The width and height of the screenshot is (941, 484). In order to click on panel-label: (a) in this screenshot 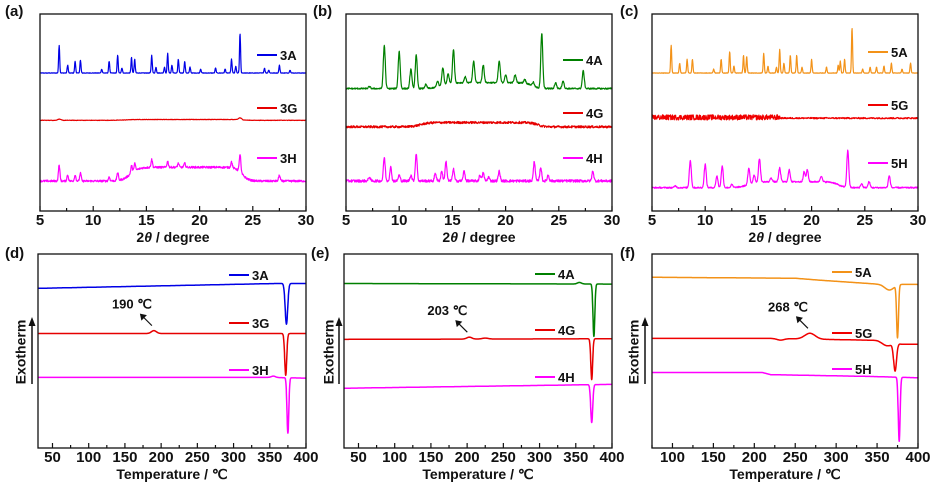, I will do `click(14, 11)`.